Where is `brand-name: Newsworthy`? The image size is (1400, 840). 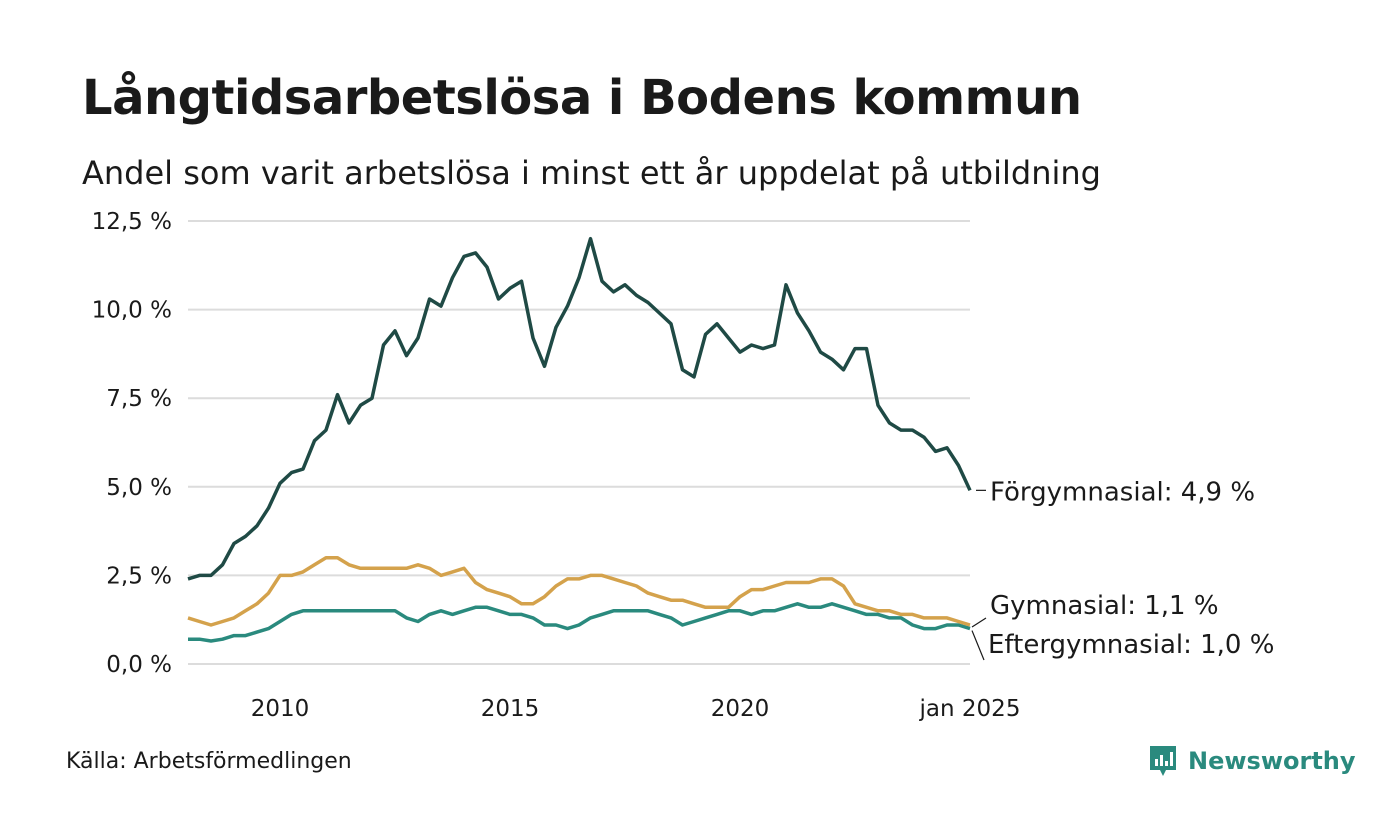 brand-name: Newsworthy is located at coordinates (1272, 761).